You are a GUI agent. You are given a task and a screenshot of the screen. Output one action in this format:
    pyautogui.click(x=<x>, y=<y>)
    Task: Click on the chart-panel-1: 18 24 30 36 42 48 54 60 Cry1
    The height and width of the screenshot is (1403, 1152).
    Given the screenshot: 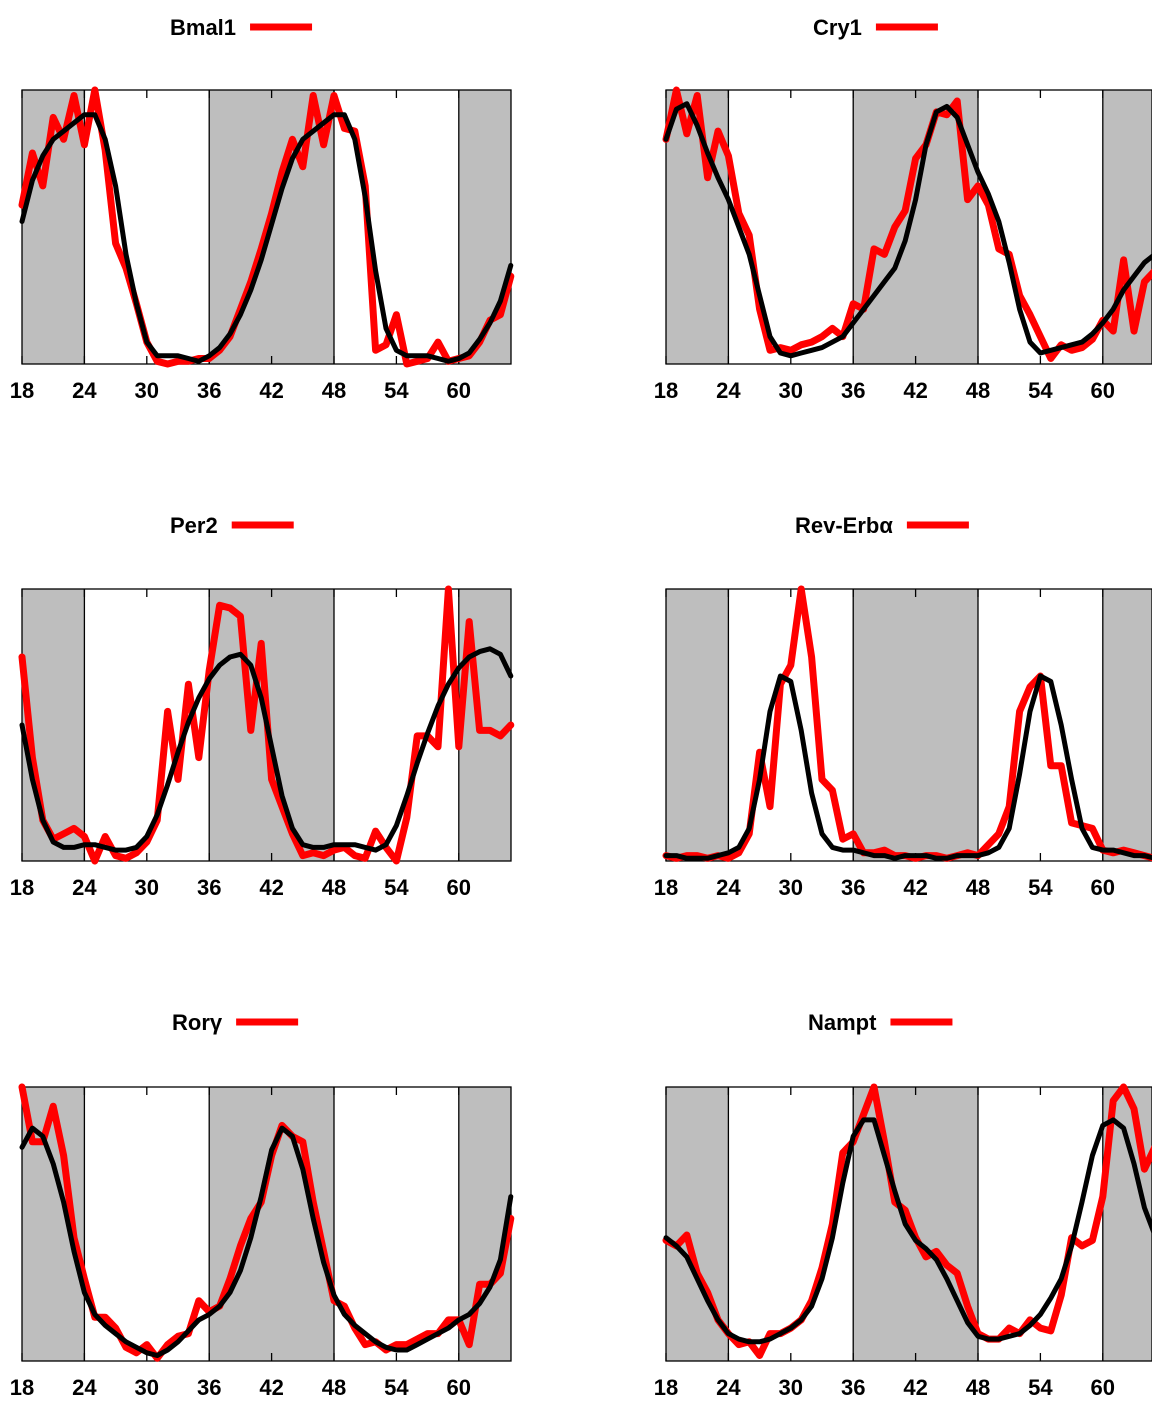 What is the action you would take?
    pyautogui.click(x=903, y=209)
    